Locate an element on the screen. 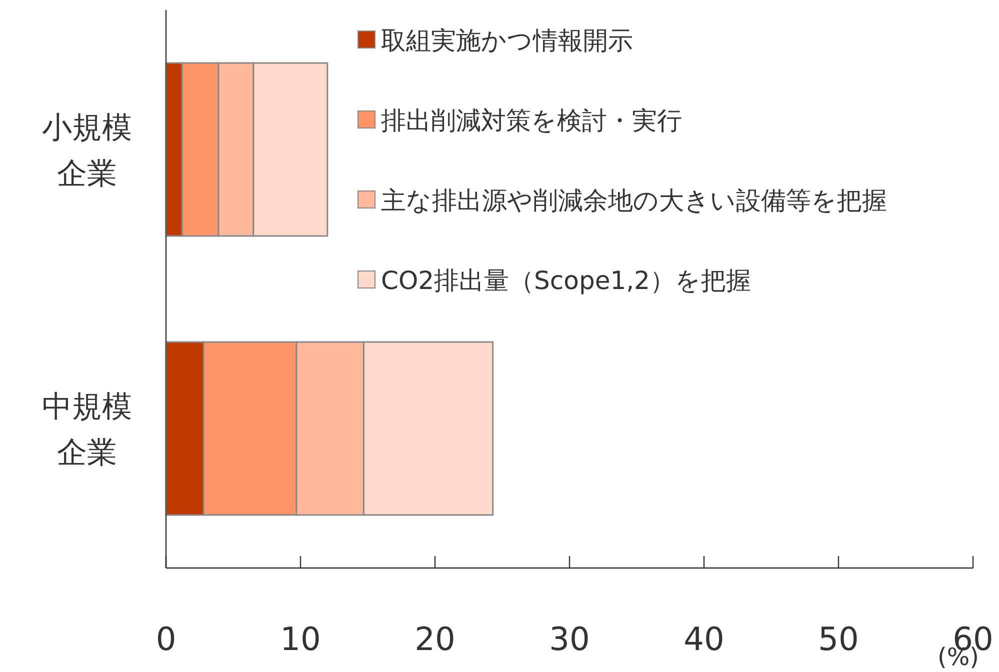 The height and width of the screenshot is (672, 999). y-tick-label: 中規模企業 is located at coordinates (87, 430).